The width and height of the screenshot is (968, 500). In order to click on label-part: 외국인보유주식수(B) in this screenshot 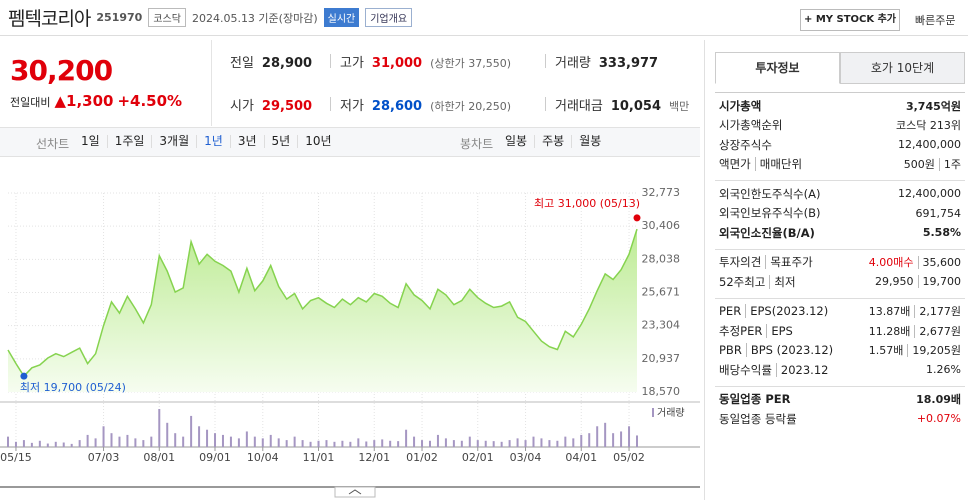, I will do `click(770, 213)`.